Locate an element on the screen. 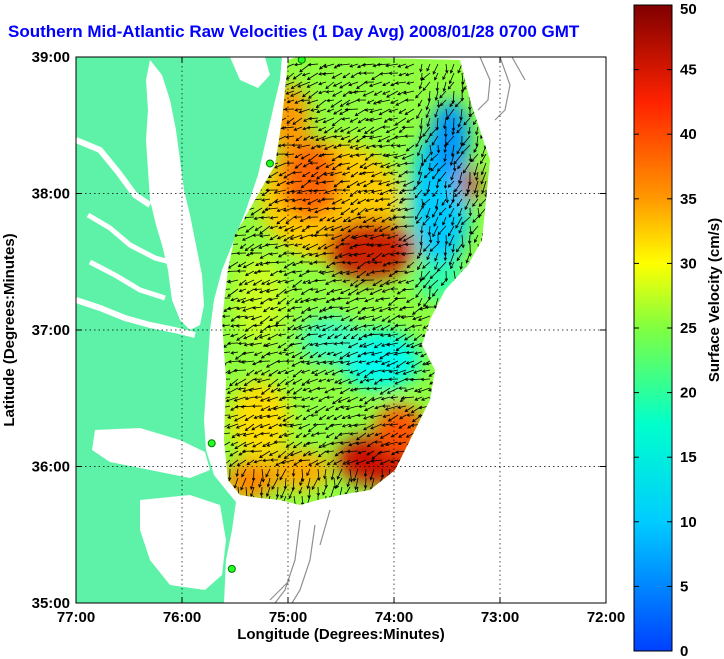  colorbar-tick-label: 20 is located at coordinates (688, 393).